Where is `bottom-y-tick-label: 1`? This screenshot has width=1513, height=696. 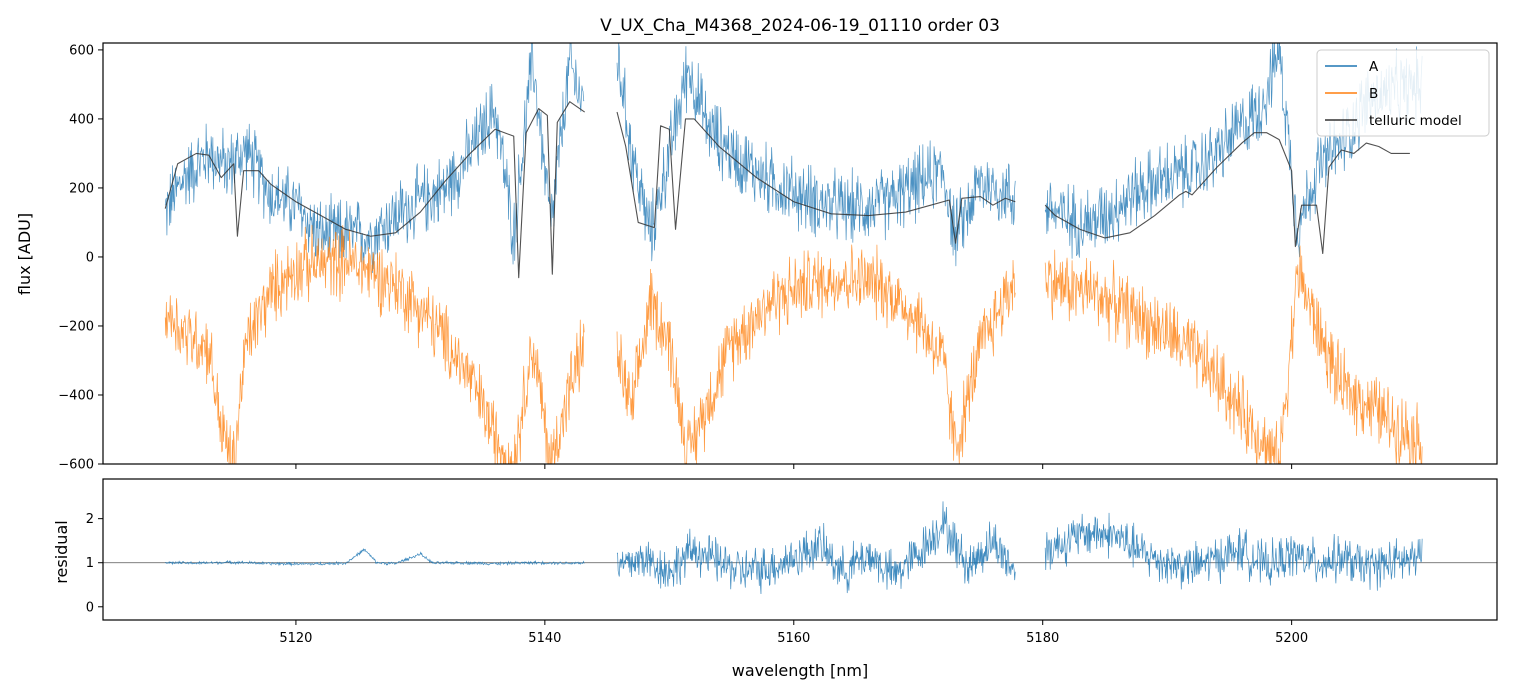
bottom-y-tick-label: 1 is located at coordinates (90, 563).